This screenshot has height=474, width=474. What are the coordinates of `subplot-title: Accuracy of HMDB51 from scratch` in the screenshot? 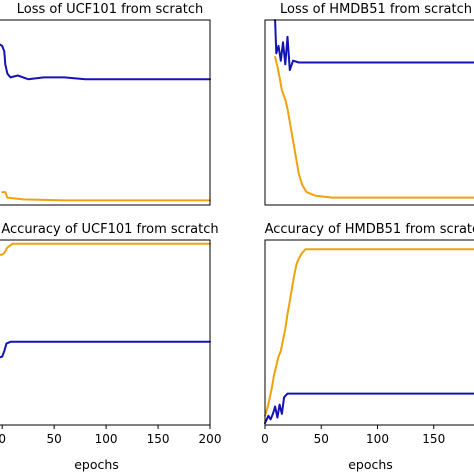 It's located at (369, 229).